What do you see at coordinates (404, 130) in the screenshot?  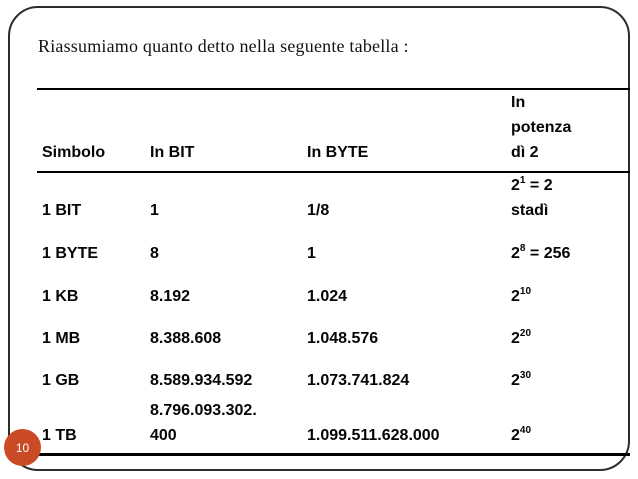 I see `col-header-in-byte: In BYTE` at bounding box center [404, 130].